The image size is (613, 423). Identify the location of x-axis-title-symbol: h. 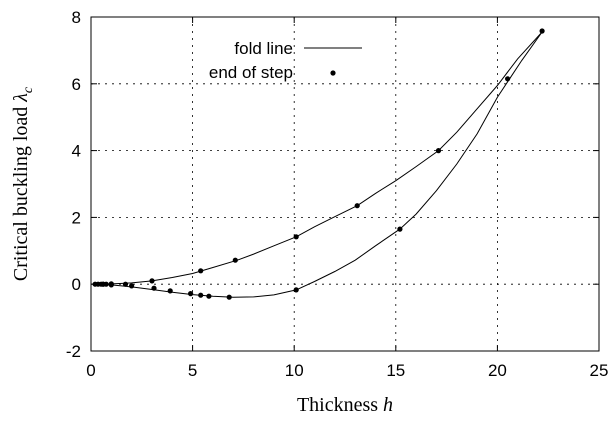
(388, 405).